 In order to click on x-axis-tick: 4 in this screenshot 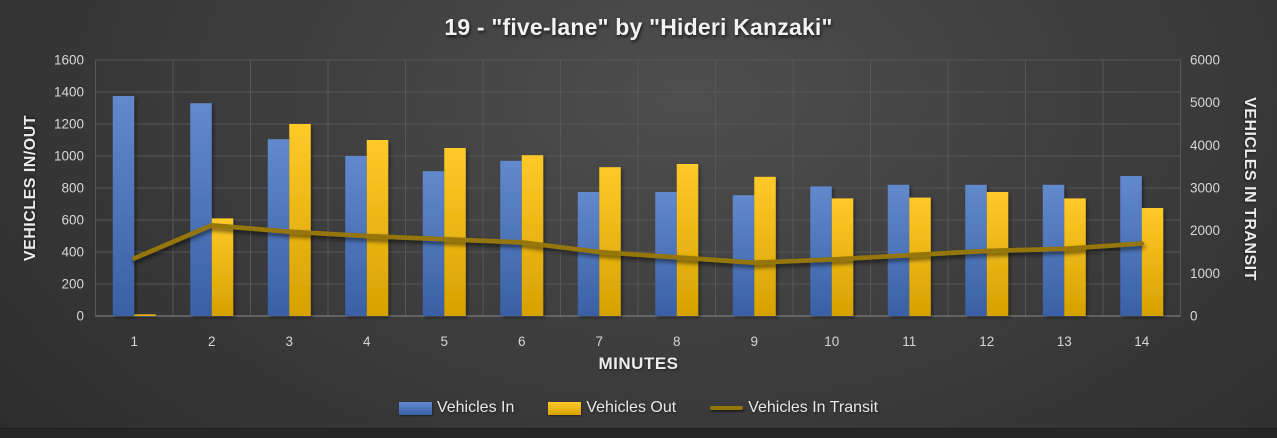, I will do `click(367, 341)`.